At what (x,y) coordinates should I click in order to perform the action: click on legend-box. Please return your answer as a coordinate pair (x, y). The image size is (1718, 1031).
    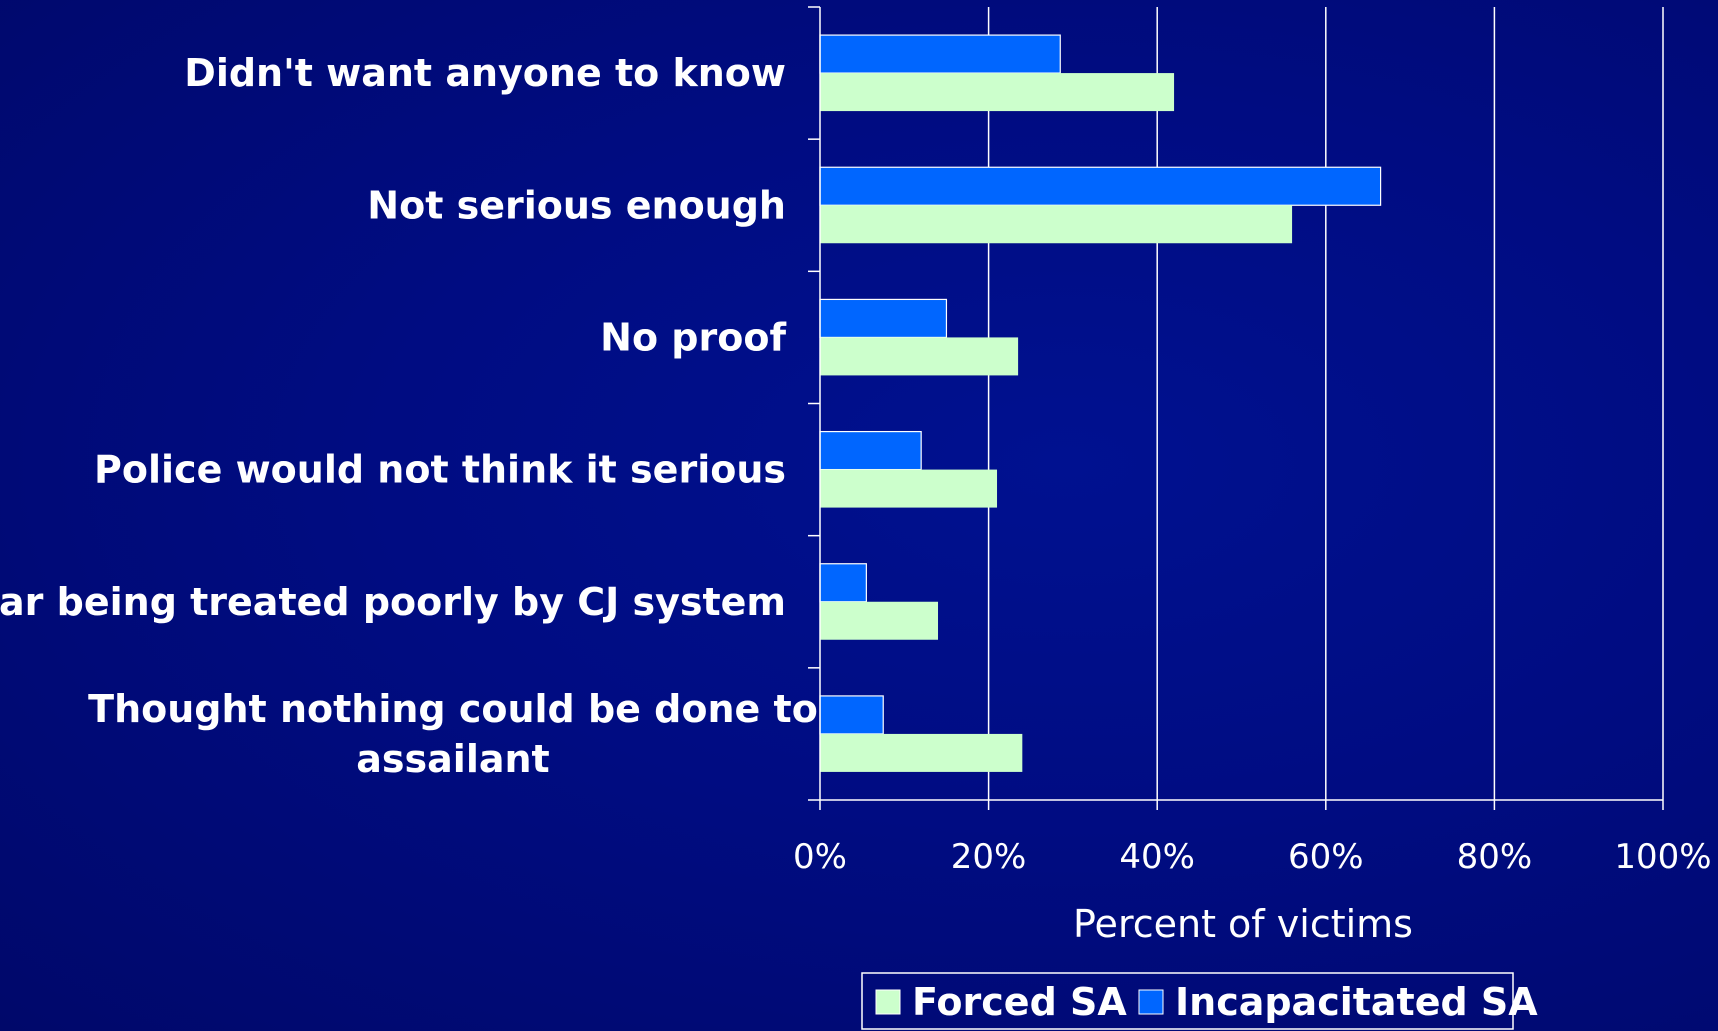
    Looking at the image, I should click on (1187, 1001).